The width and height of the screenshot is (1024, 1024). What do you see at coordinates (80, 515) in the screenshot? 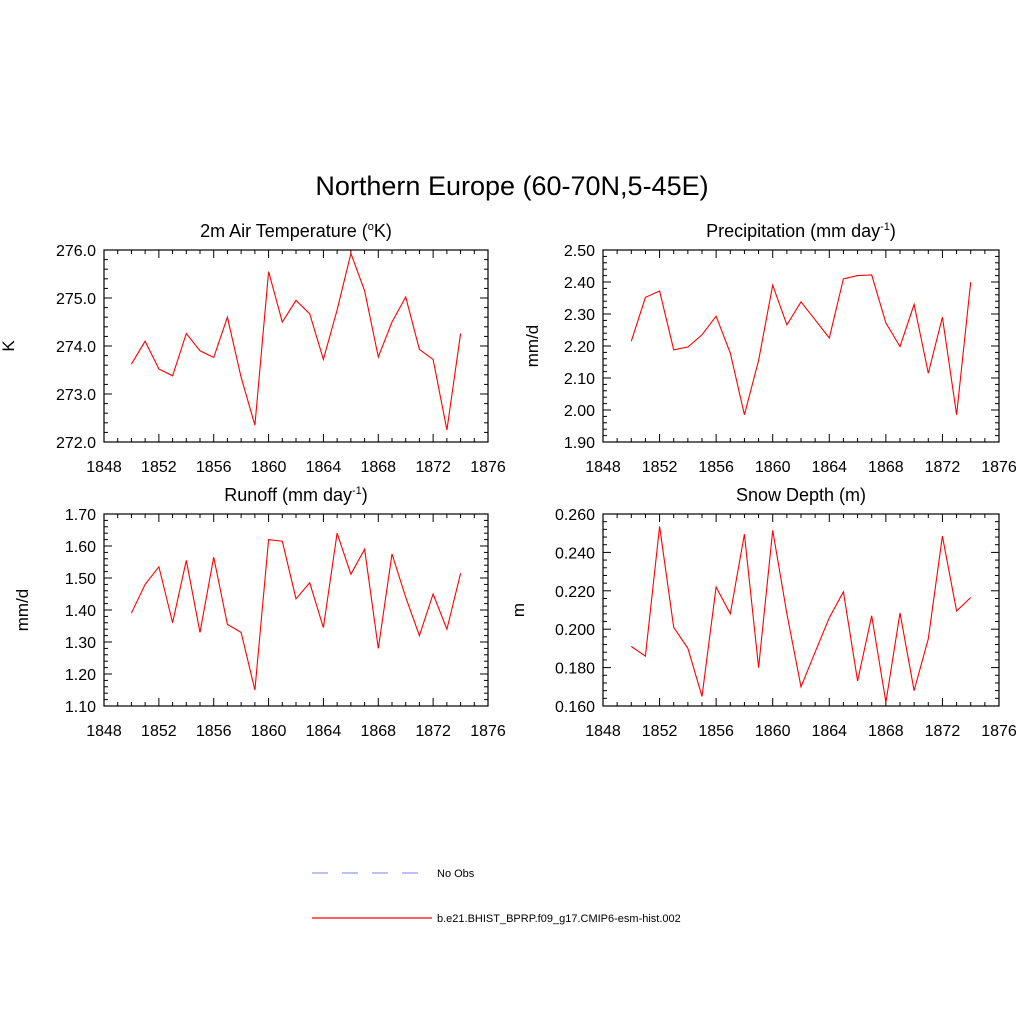
I see `y-tick-label: 1.70` at bounding box center [80, 515].